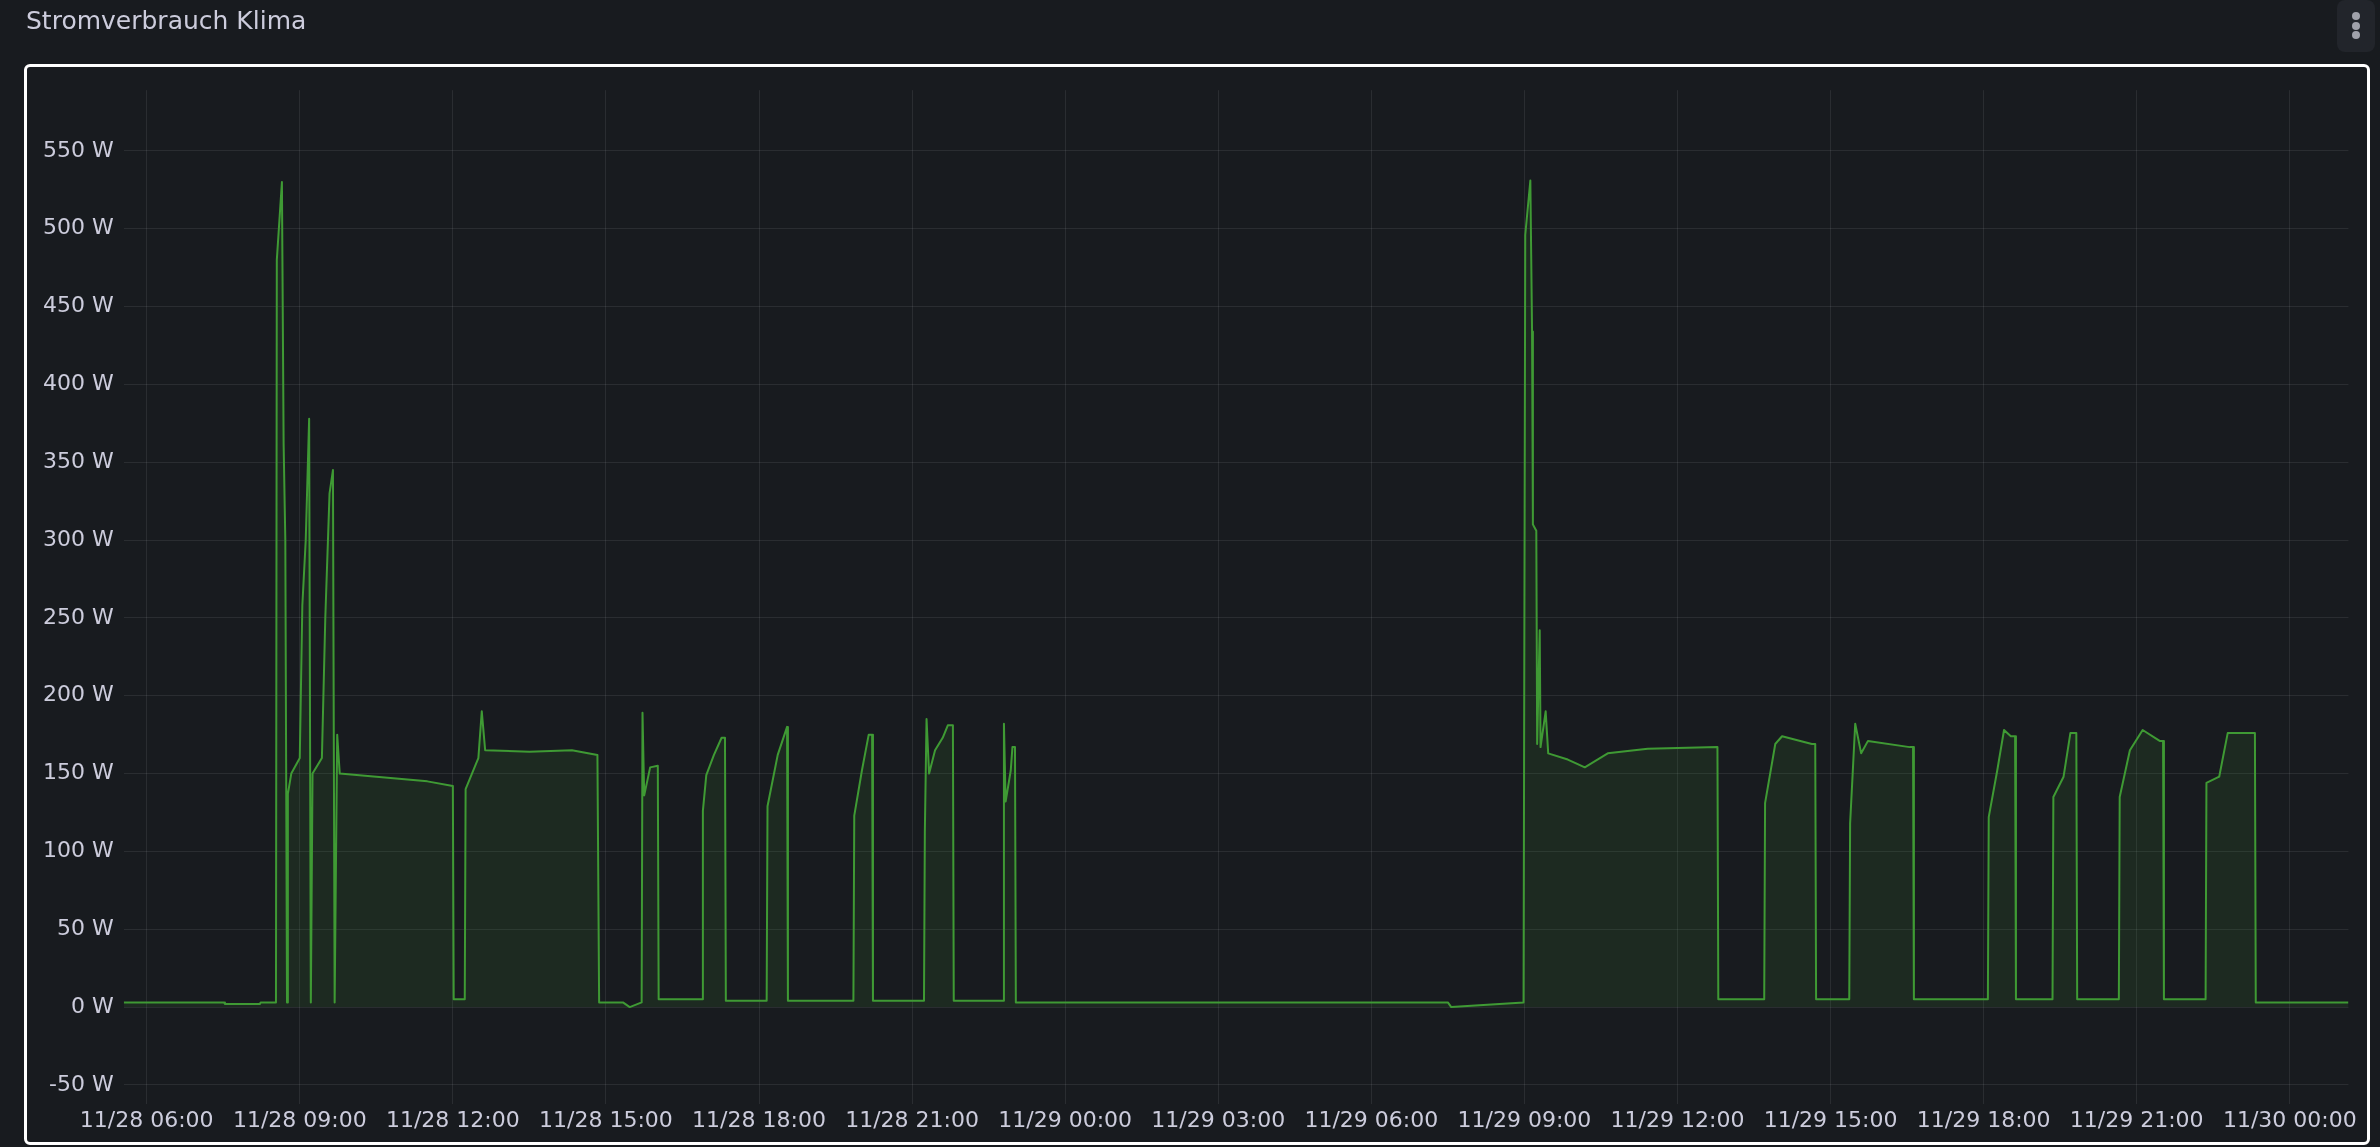  I want to click on x-tick-label: 11/28 09:00, so click(299, 1119).